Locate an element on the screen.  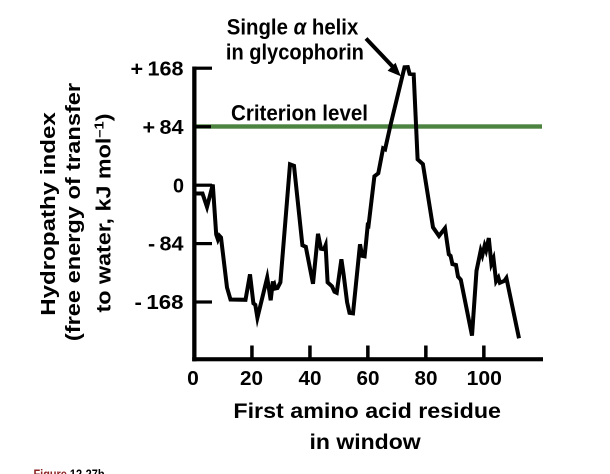
svg-text: Figure 12-27b is located at coordinates (69, 471).